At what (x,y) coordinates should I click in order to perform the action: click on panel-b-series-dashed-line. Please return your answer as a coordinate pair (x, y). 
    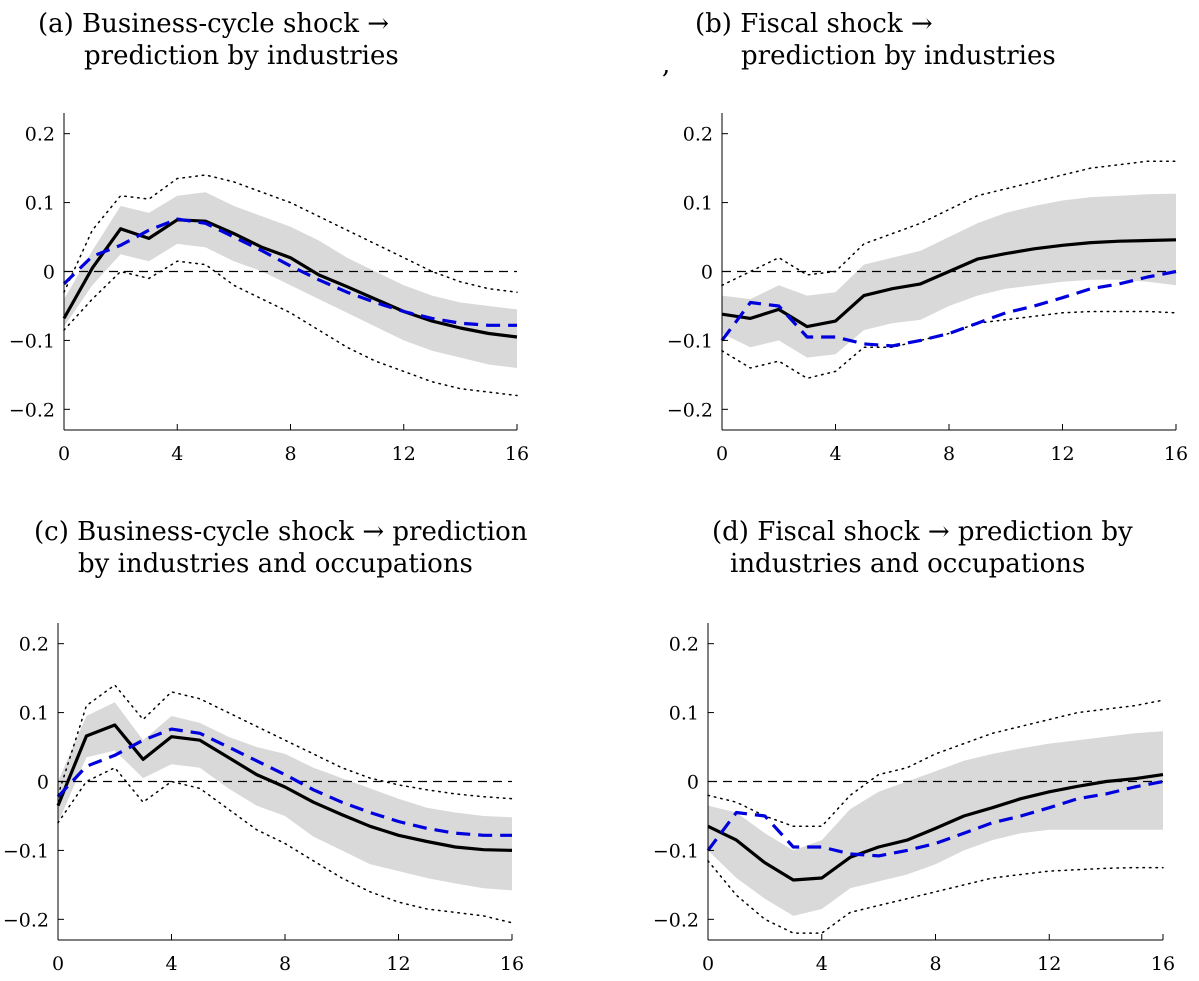
    Looking at the image, I should click on (948, 308).